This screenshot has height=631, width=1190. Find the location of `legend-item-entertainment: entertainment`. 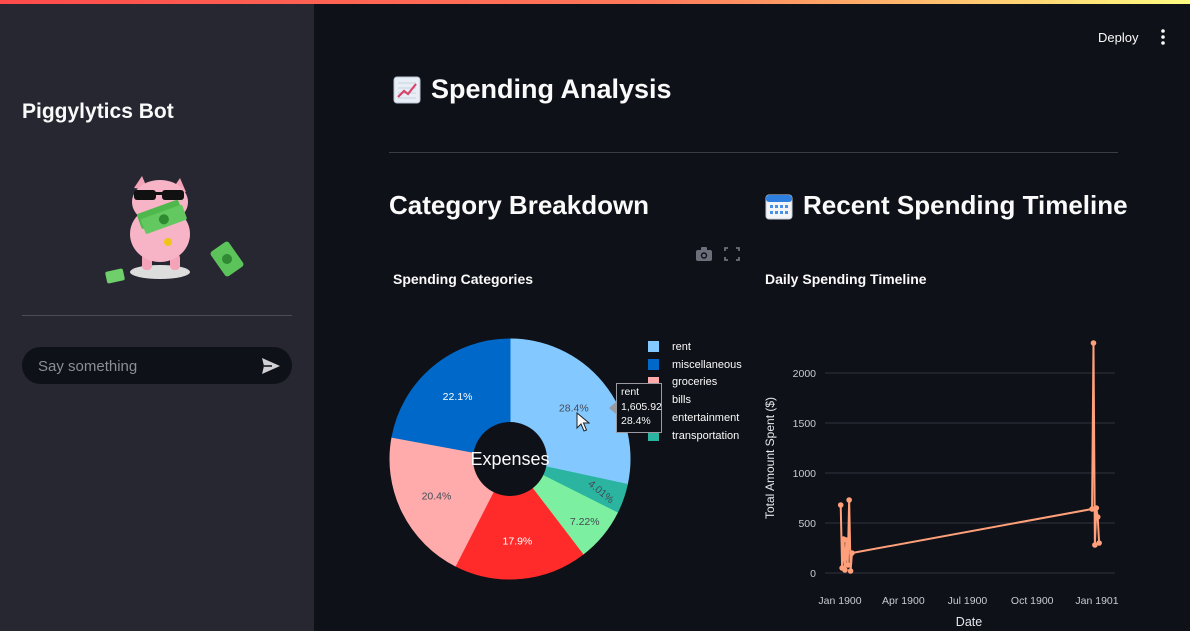

legend-item-entertainment: entertainment is located at coordinates (695, 418).